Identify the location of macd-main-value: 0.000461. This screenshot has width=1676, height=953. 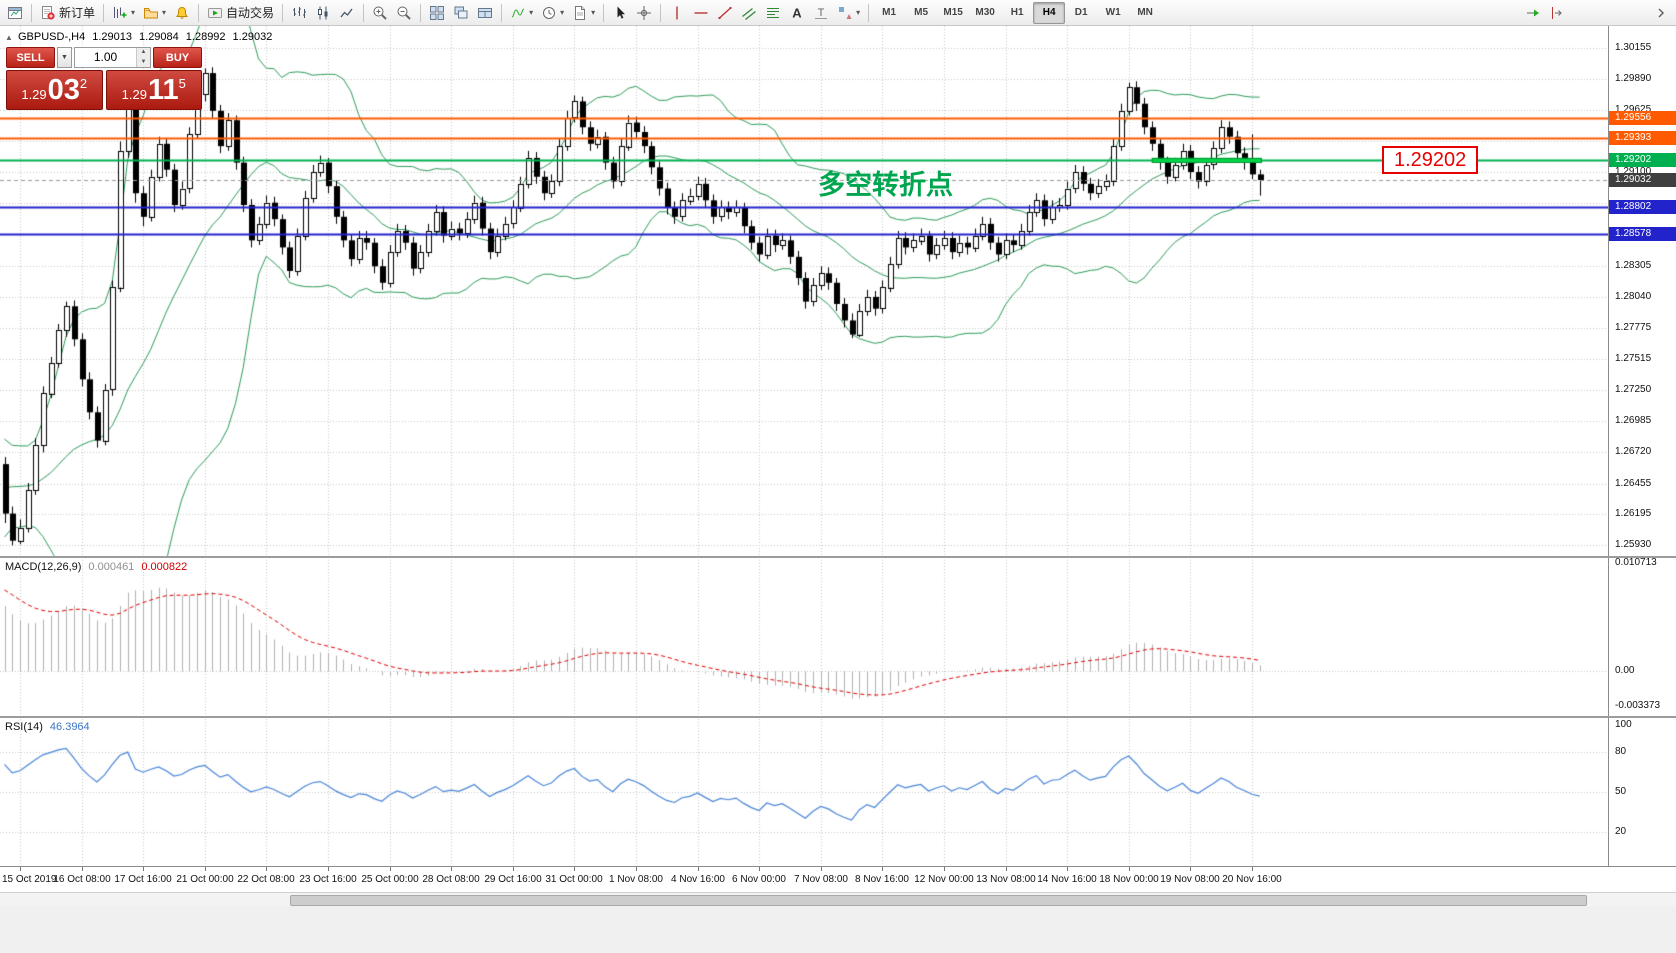
(111, 567).